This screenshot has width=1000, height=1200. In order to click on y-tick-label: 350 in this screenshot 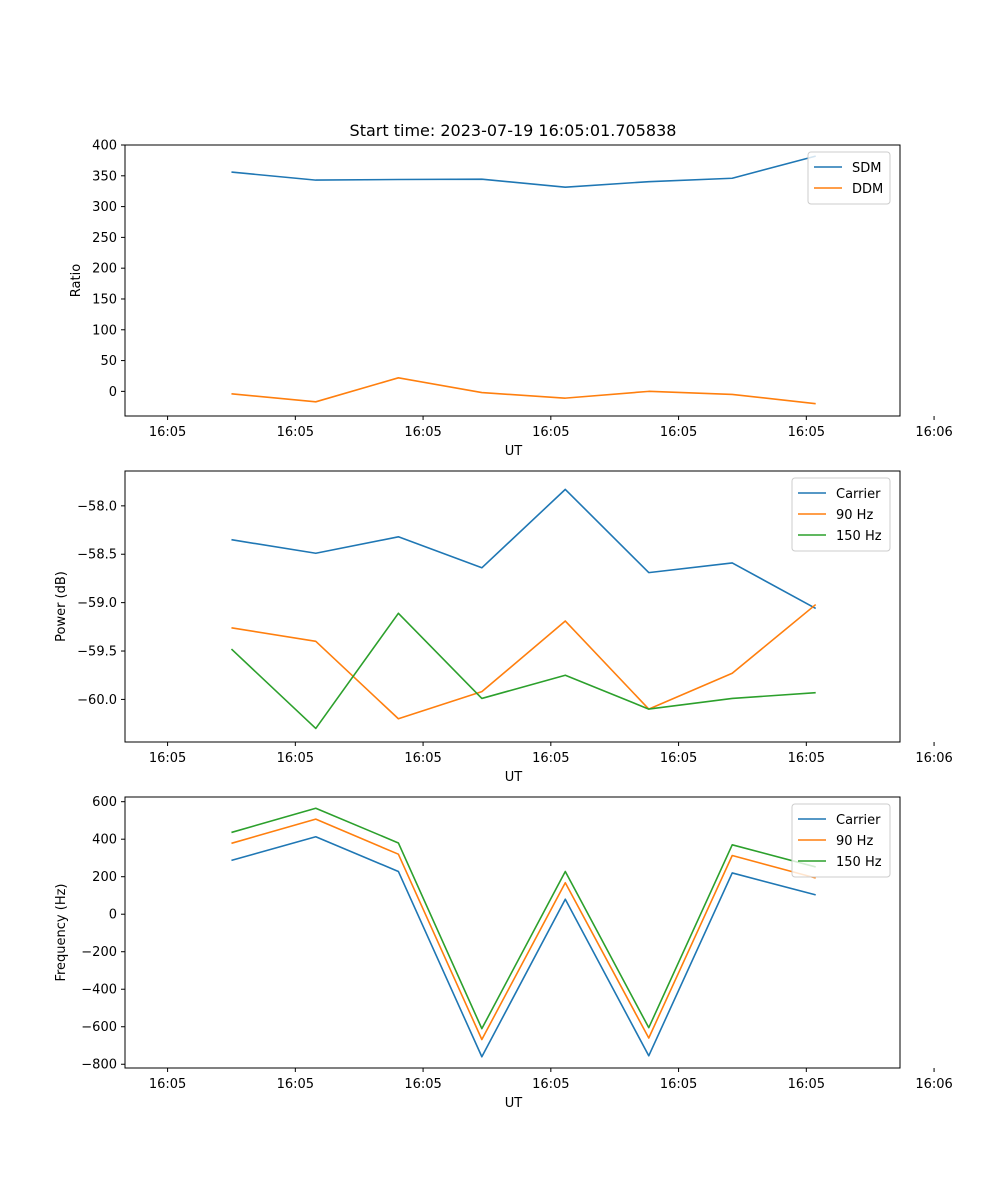, I will do `click(104, 176)`.